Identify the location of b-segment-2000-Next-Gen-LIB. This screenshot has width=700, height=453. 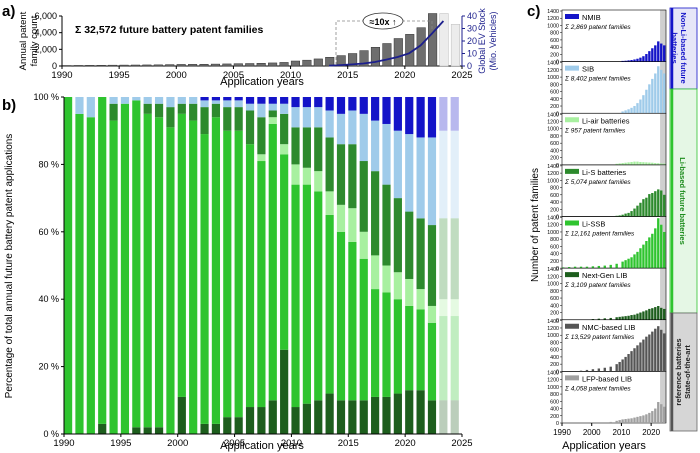
(181, 415).